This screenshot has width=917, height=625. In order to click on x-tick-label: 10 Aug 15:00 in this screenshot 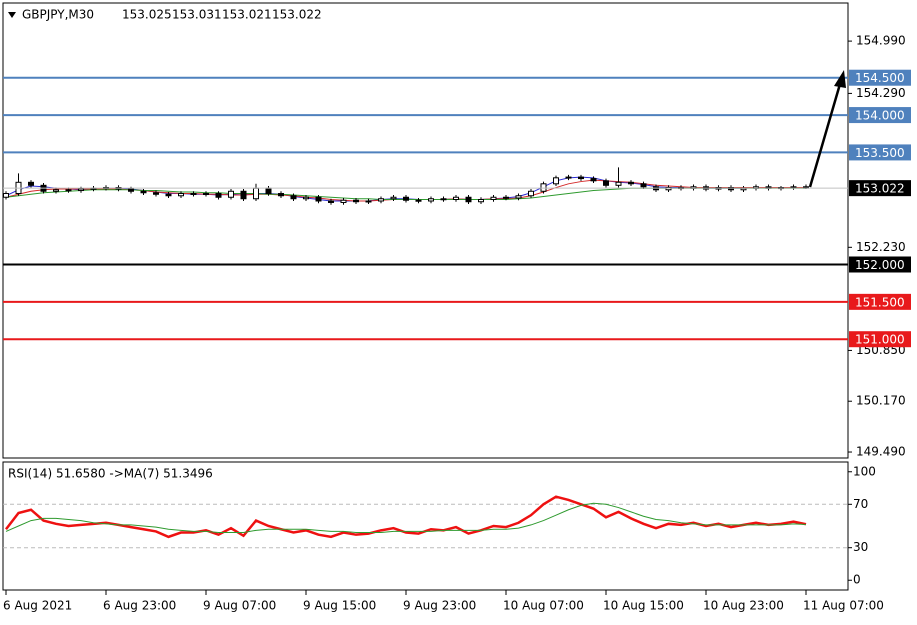, I will do `click(643, 606)`.